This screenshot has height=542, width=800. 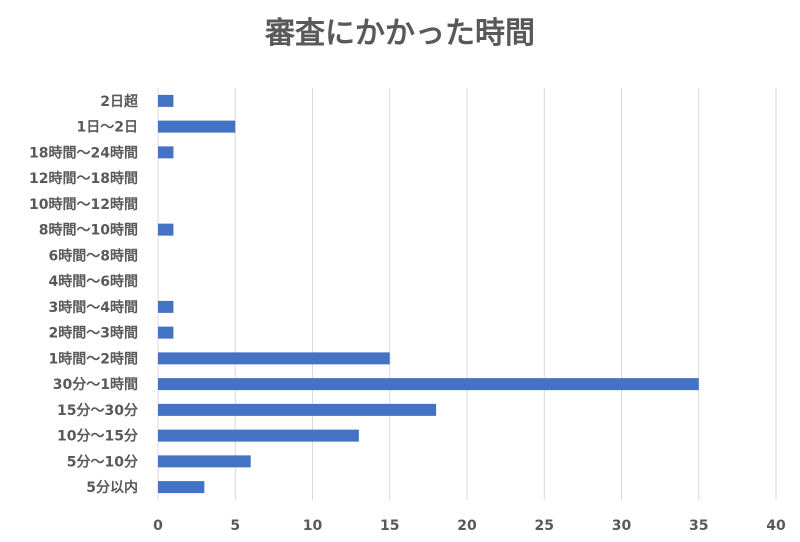 What do you see at coordinates (389, 526) in the screenshot?
I see `x-tick-label: 15` at bounding box center [389, 526].